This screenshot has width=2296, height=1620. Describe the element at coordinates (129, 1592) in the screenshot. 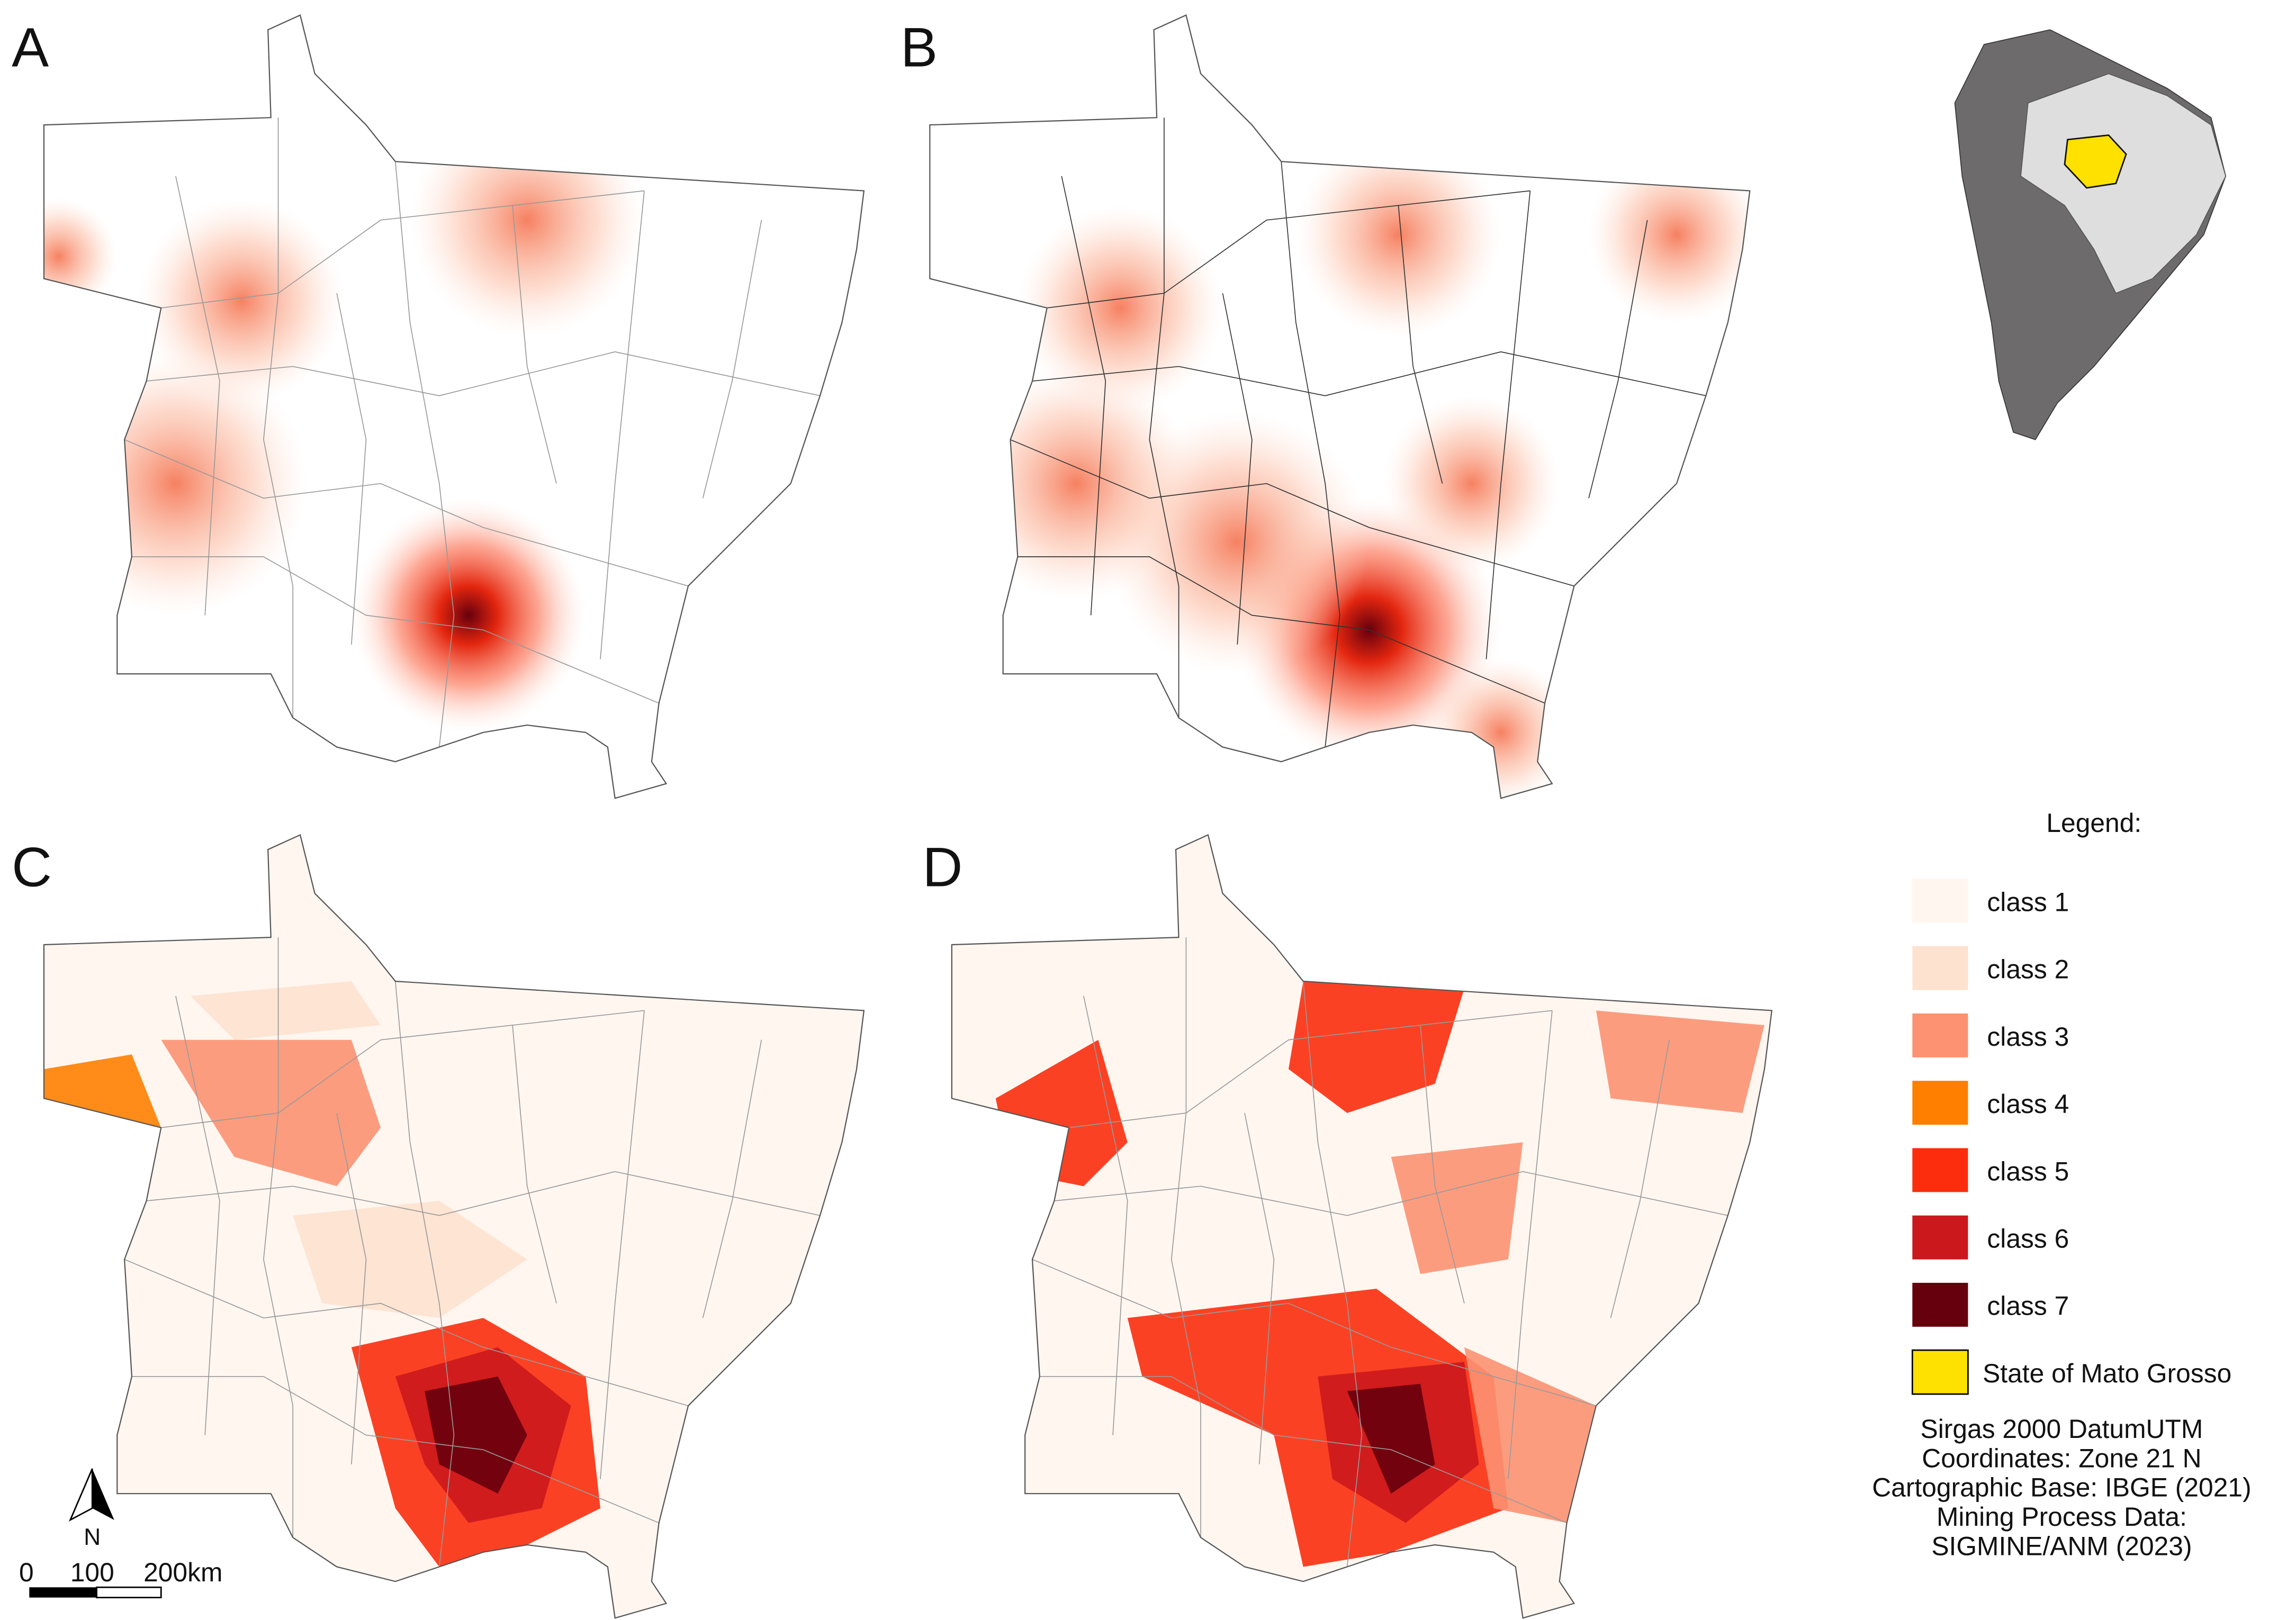

I see `scale-bar-white` at that location.